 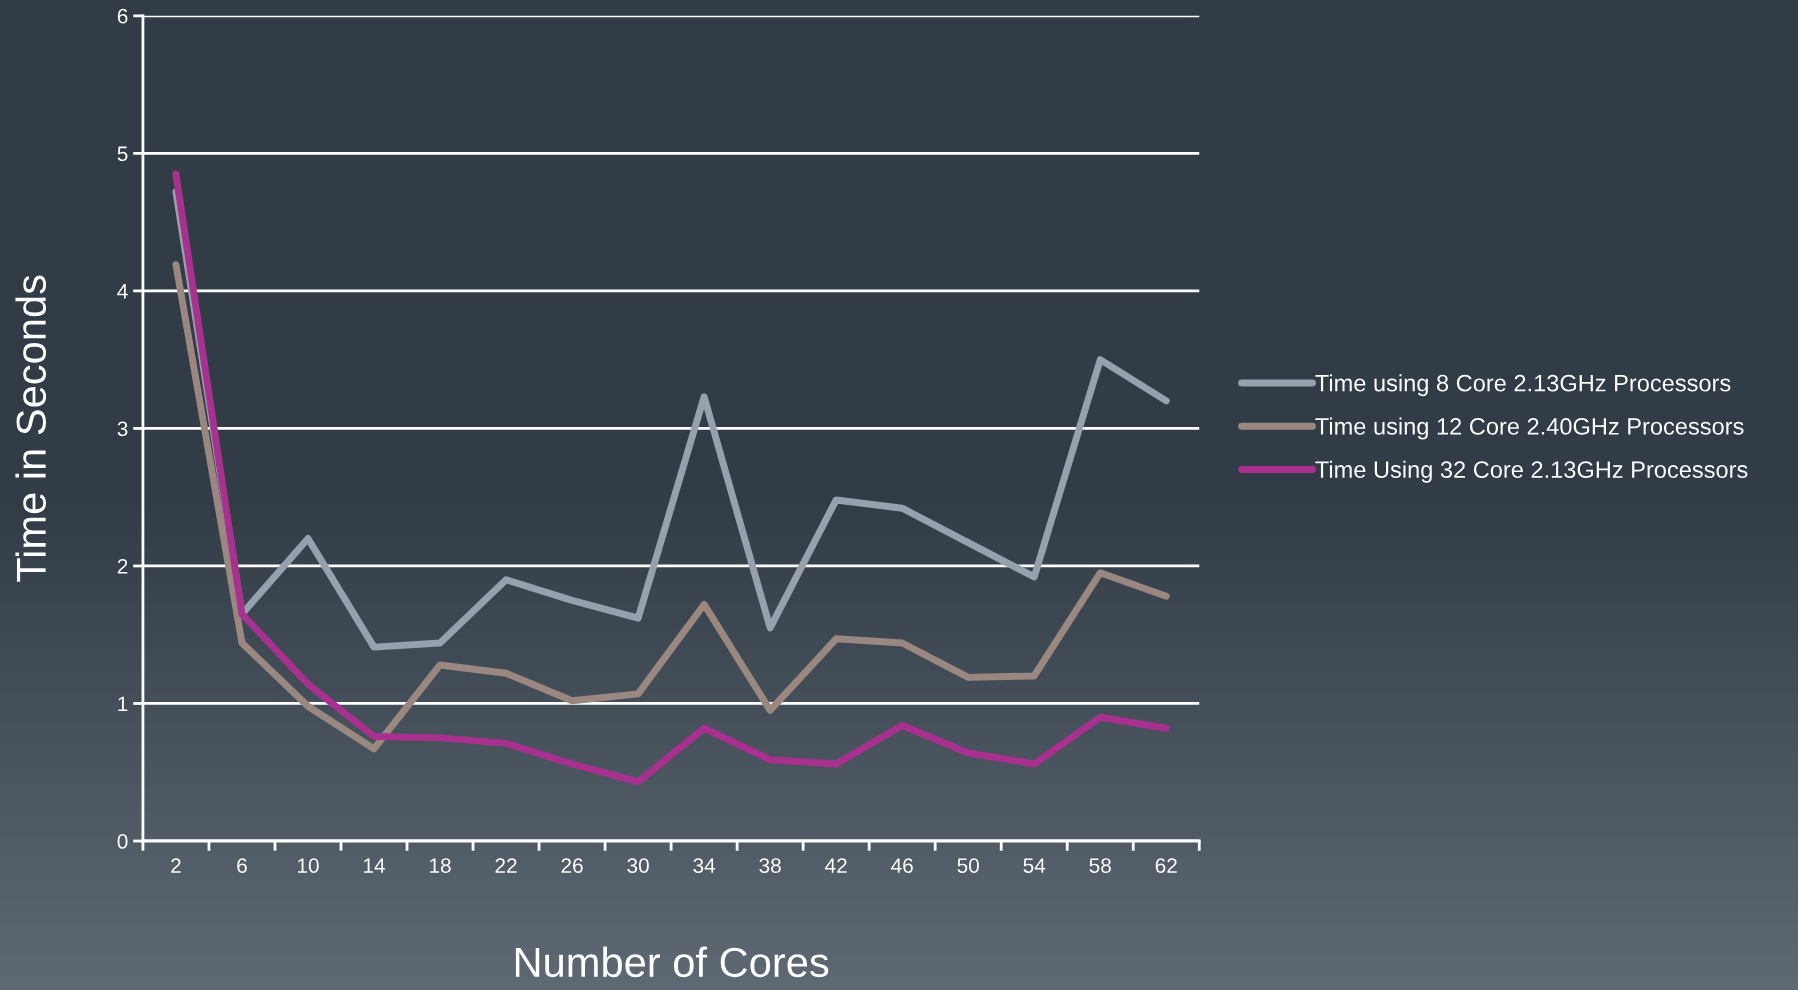 What do you see at coordinates (506, 865) in the screenshot?
I see `x-tick-label: 22` at bounding box center [506, 865].